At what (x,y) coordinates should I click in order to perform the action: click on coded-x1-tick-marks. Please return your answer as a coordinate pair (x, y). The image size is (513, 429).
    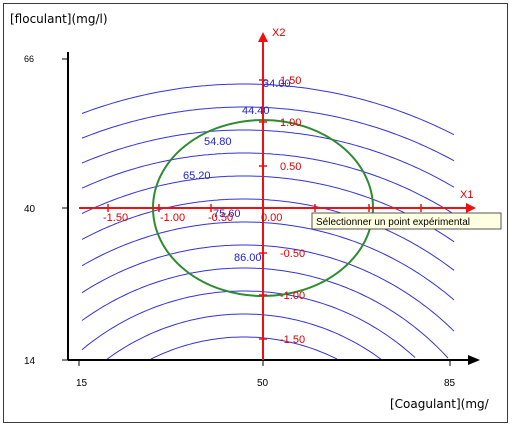
    Looking at the image, I should click on (264, 208).